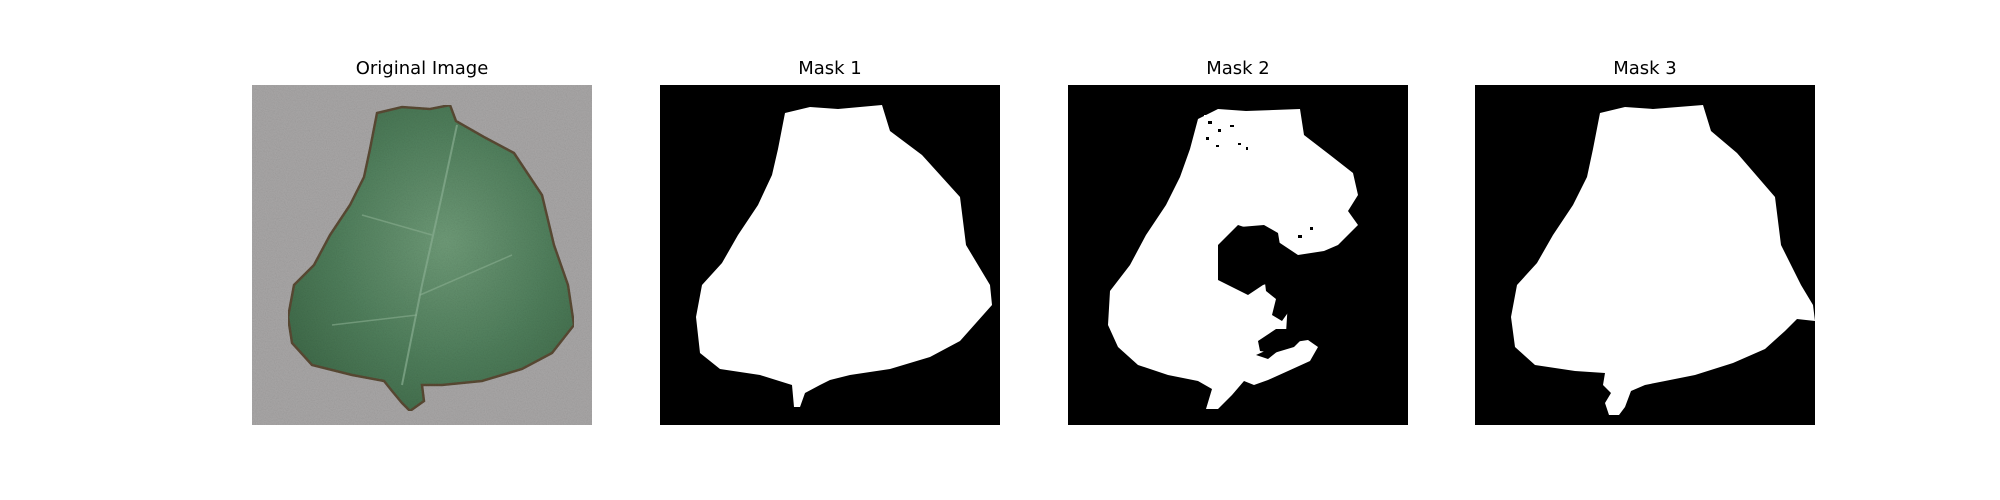  What do you see at coordinates (1238, 68) in the screenshot?
I see `panel-title: Mask 2` at bounding box center [1238, 68].